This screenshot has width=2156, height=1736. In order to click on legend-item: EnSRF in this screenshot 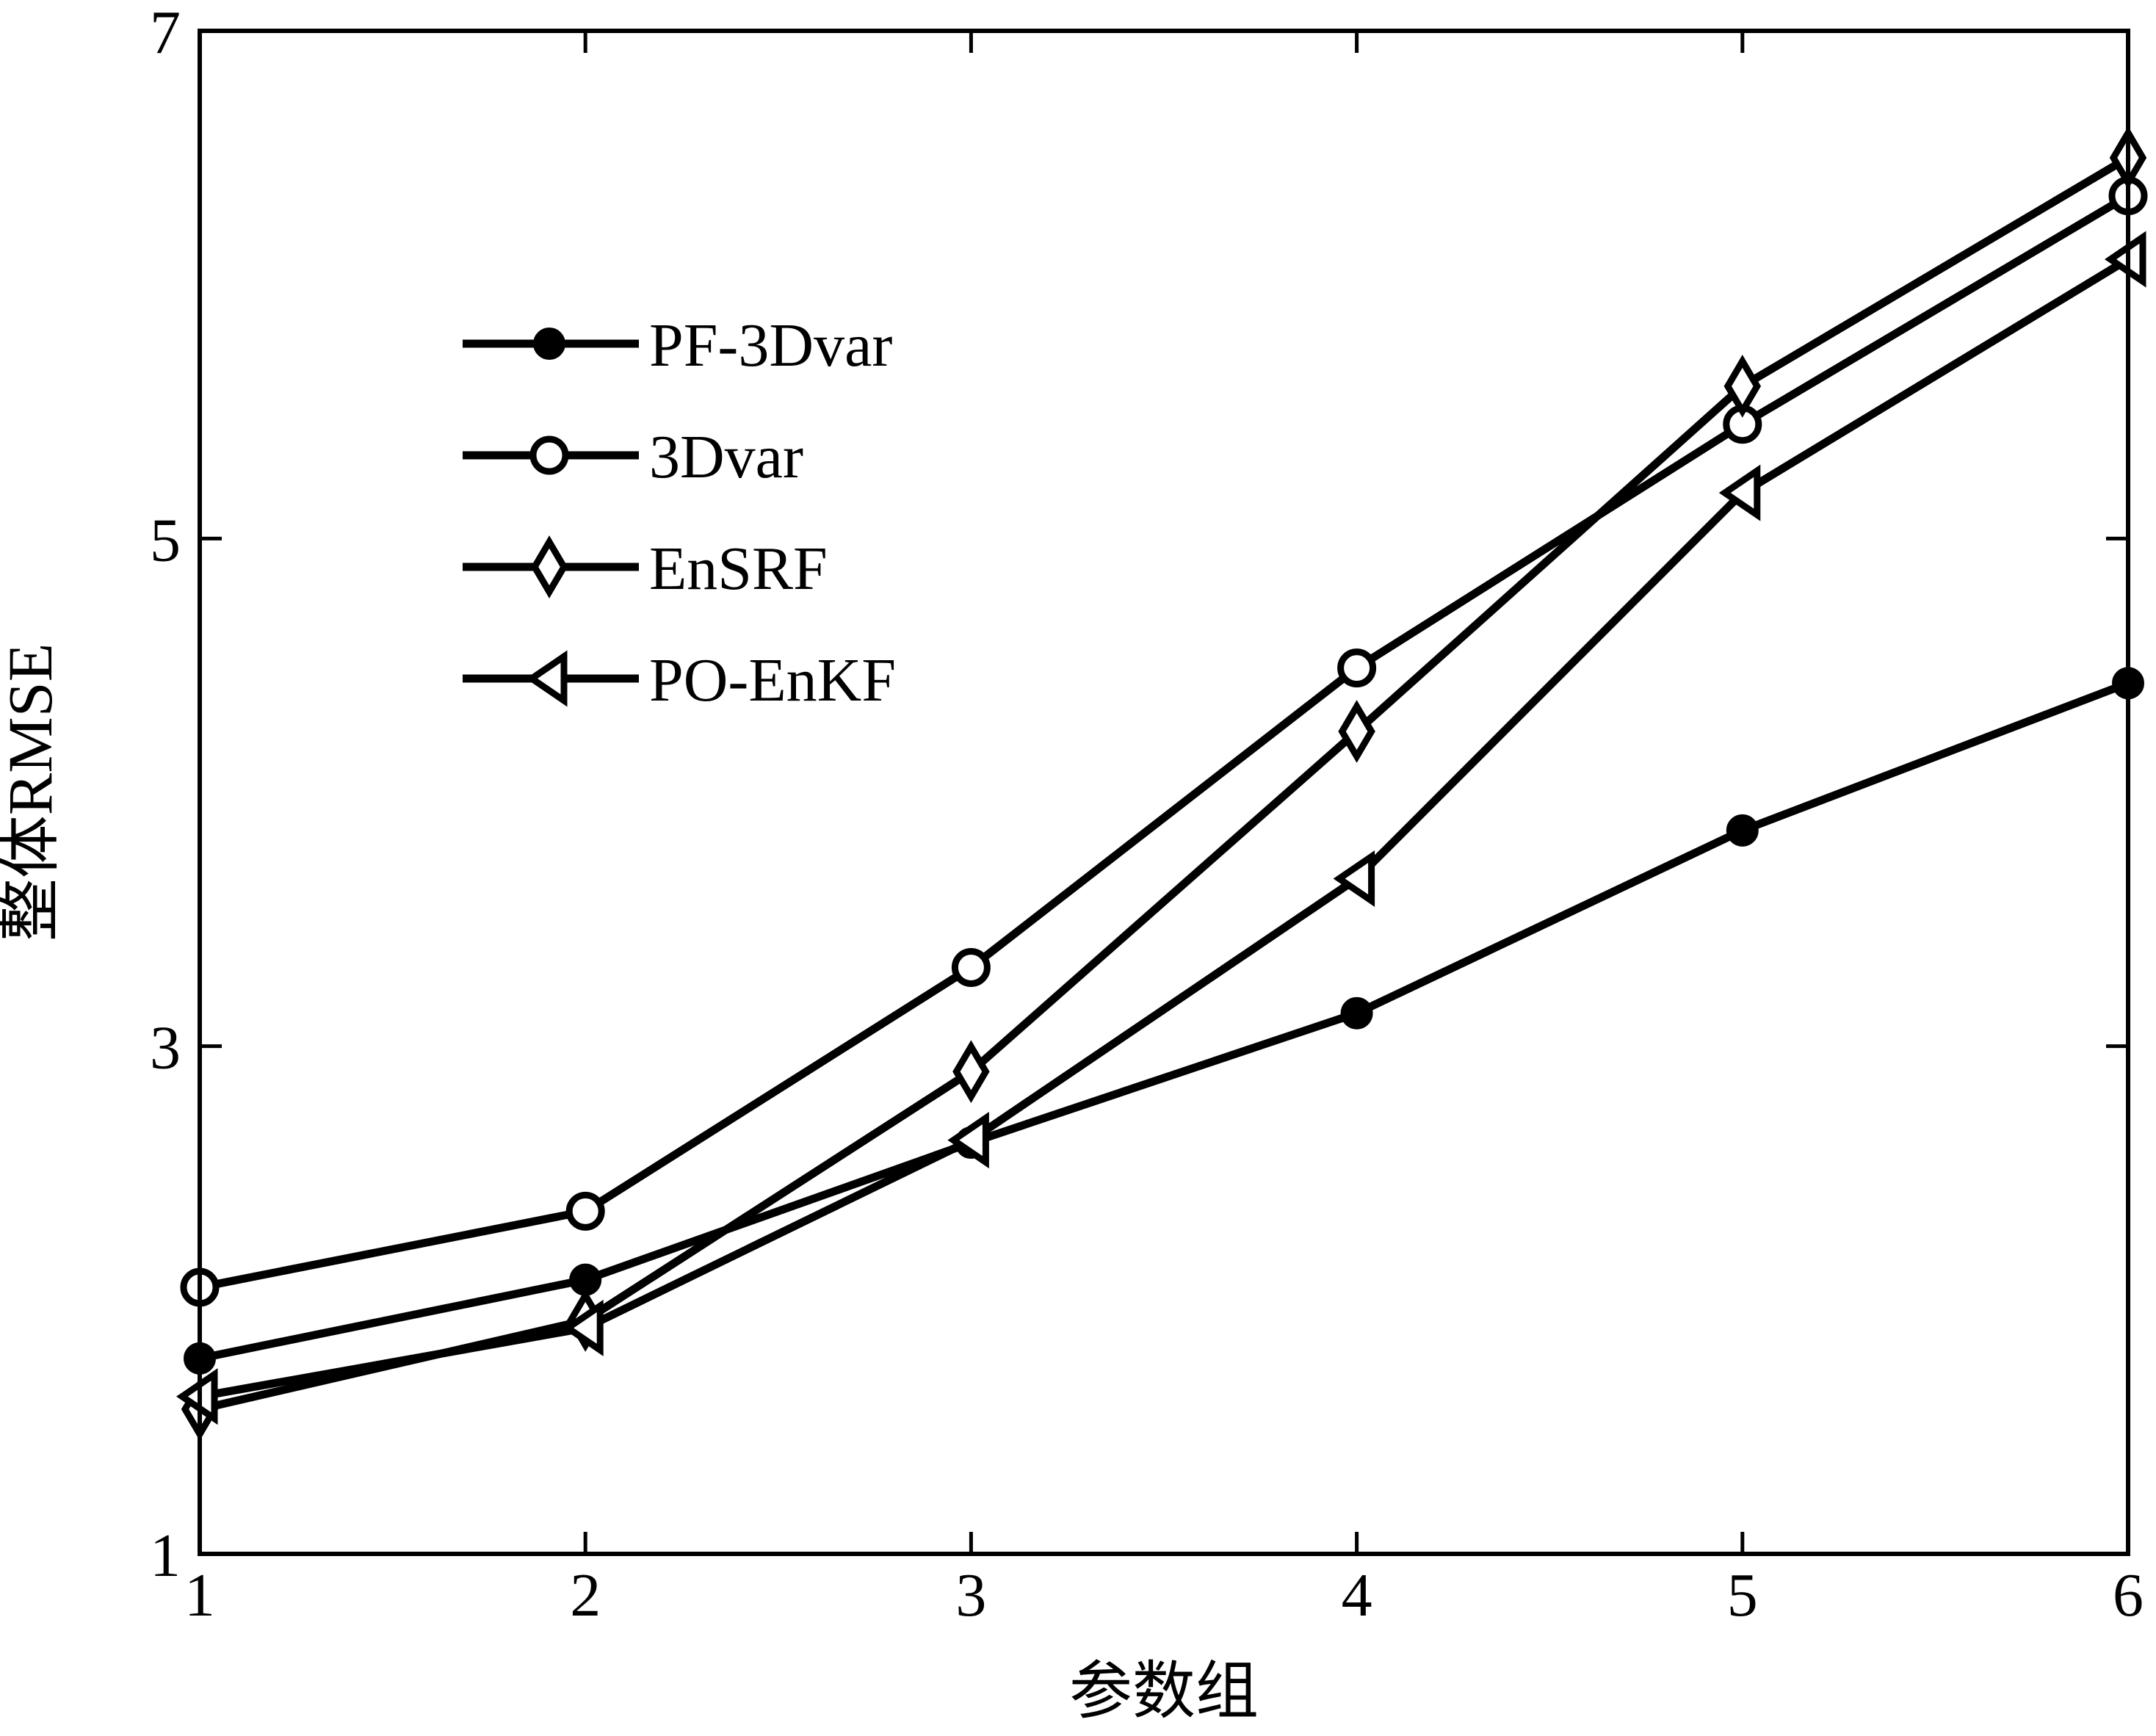, I will do `click(645, 569)`.